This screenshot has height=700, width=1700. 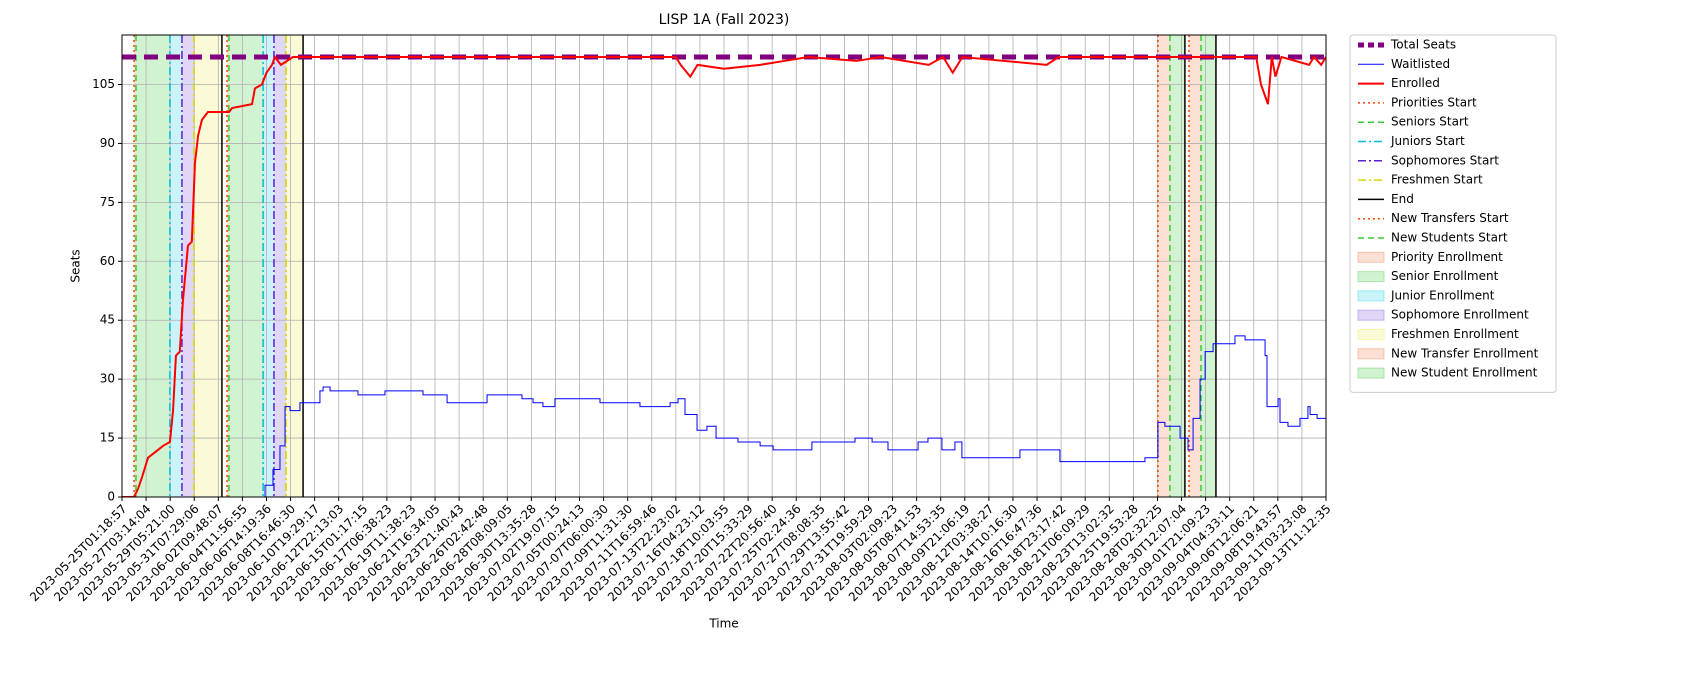 I want to click on x-axis-label: Time, so click(x=723, y=624).